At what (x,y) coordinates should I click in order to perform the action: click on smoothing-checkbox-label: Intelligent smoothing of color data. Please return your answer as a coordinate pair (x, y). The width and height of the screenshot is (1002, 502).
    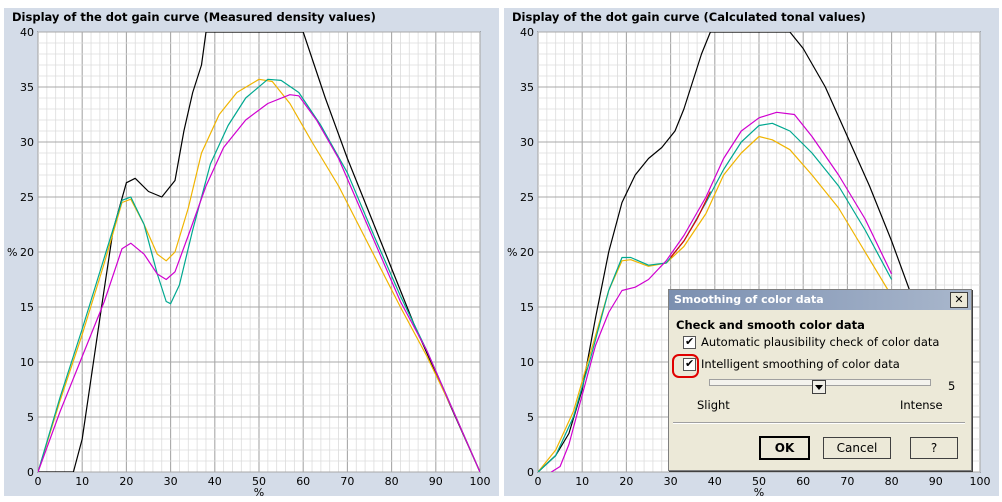
    Looking at the image, I should click on (800, 364).